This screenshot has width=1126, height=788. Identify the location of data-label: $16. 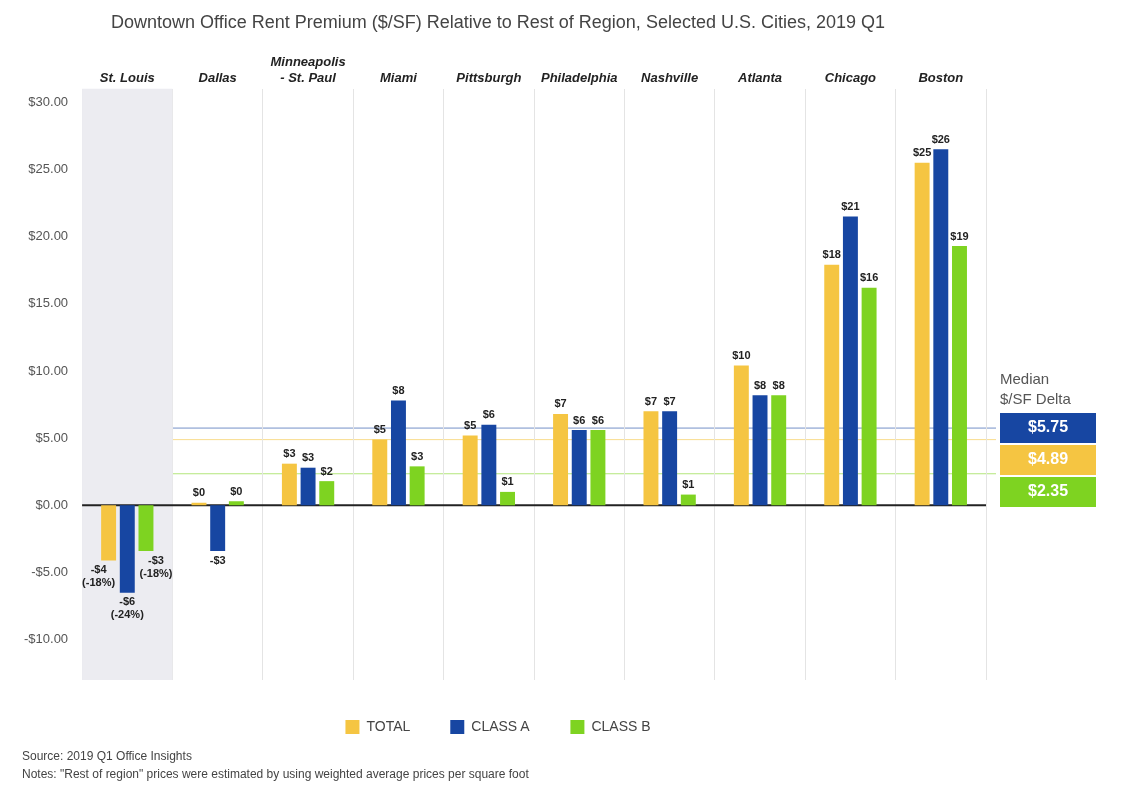
(869, 277).